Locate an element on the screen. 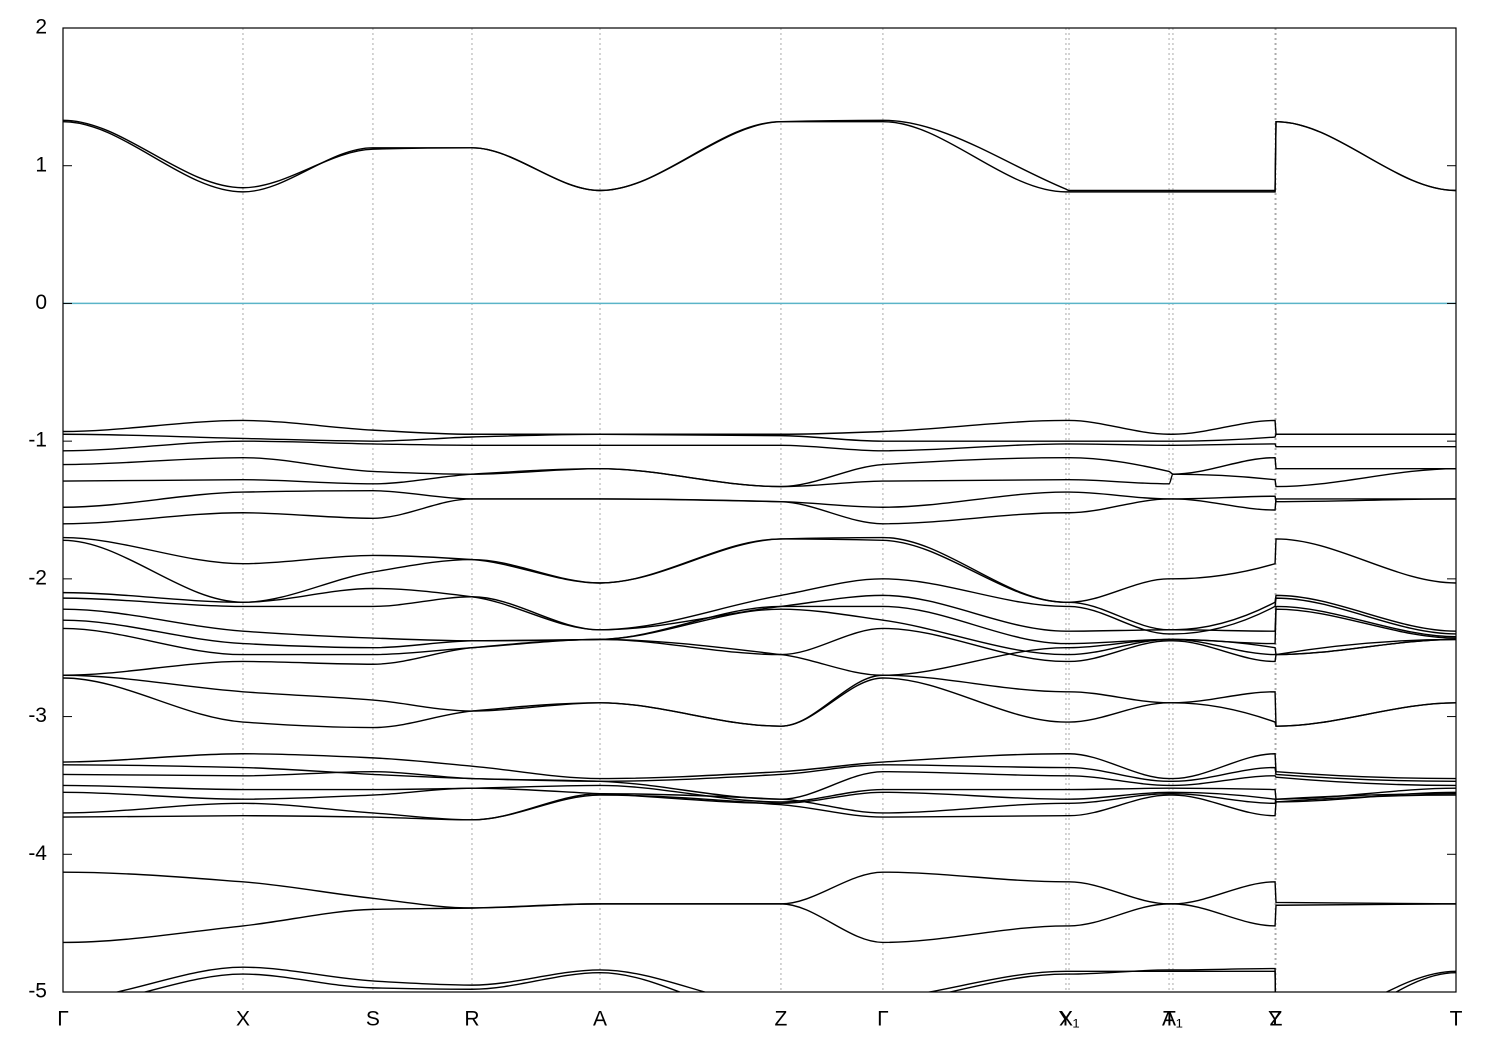 The height and width of the screenshot is (1050, 1500). y-tick-label: -3 is located at coordinates (37, 715).